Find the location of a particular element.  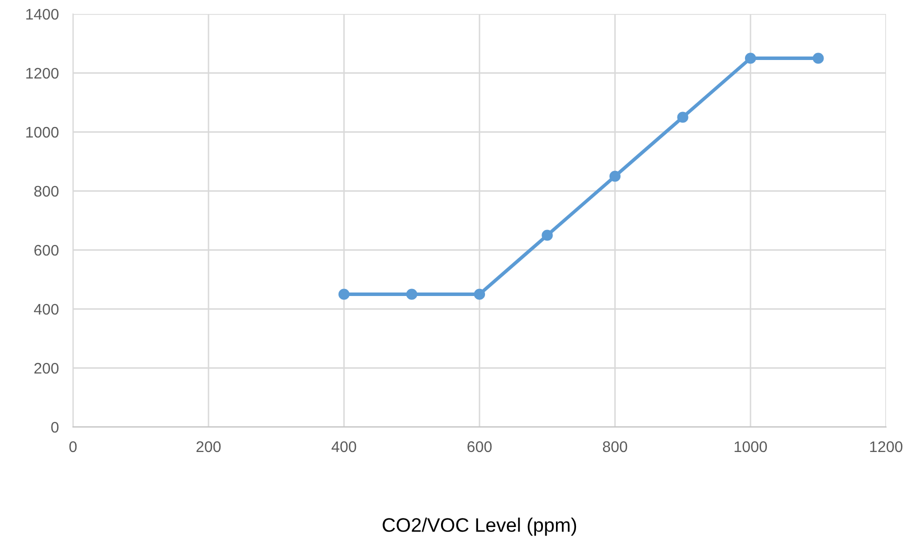

x-tick-label: 1200 is located at coordinates (886, 446).